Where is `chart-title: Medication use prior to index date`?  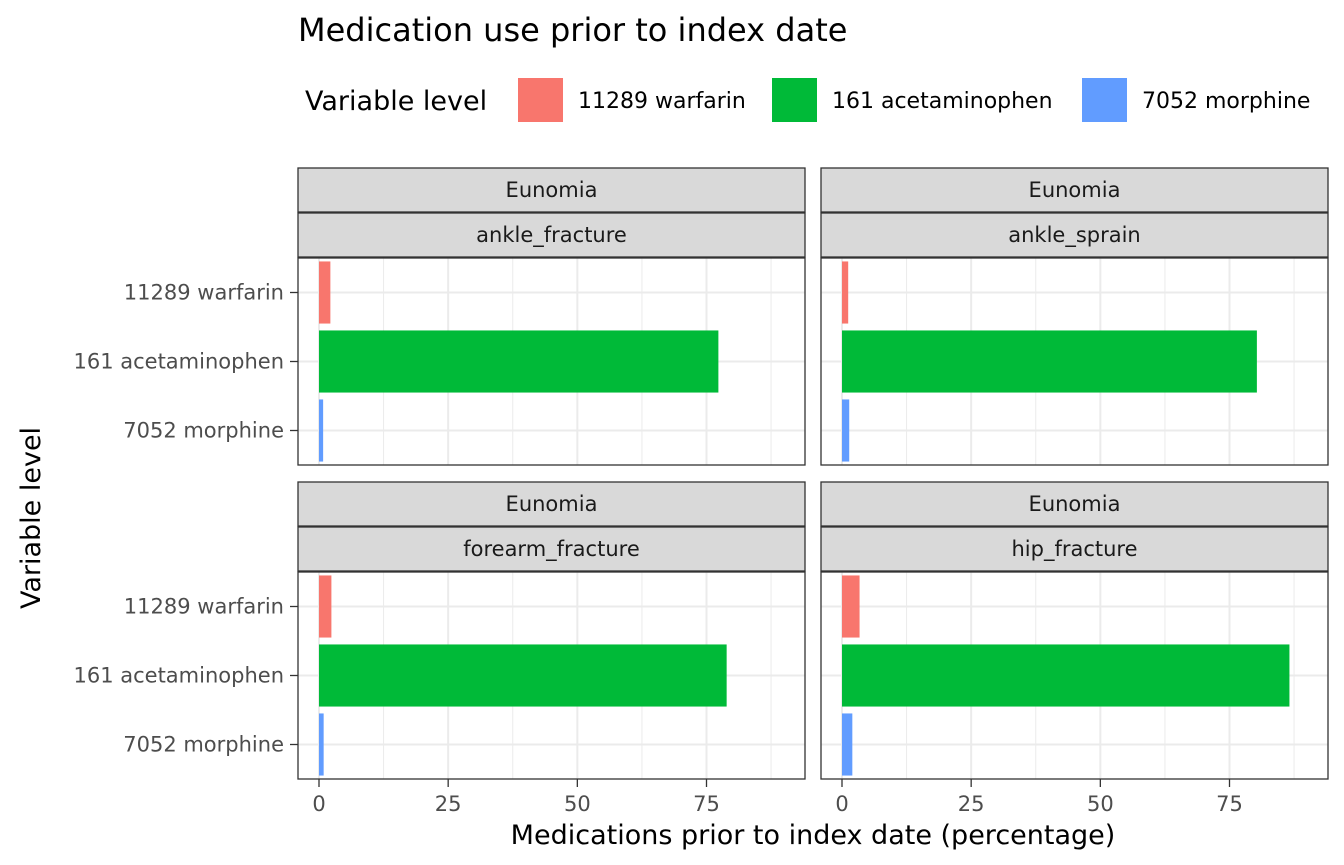 chart-title: Medication use prior to index date is located at coordinates (572, 30).